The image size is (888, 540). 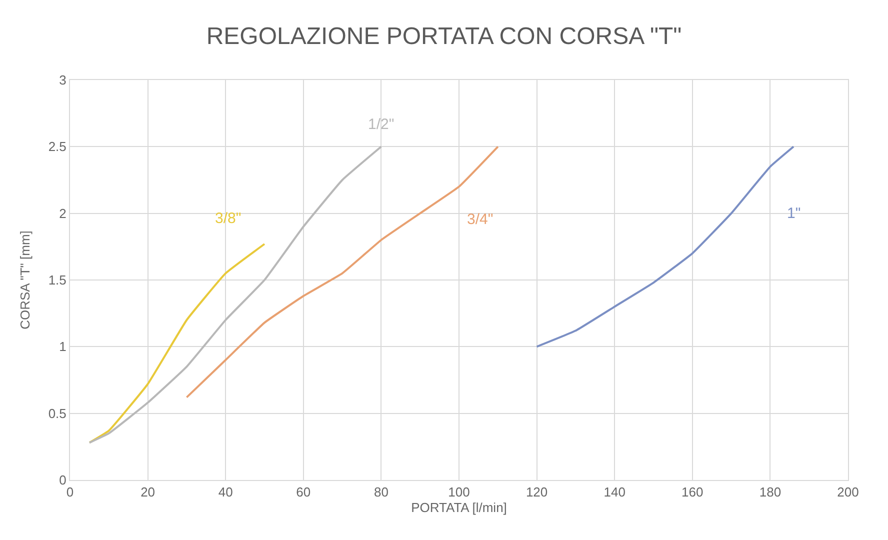 What do you see at coordinates (459, 508) in the screenshot?
I see `x-axis-title: PORTATA [l/min]` at bounding box center [459, 508].